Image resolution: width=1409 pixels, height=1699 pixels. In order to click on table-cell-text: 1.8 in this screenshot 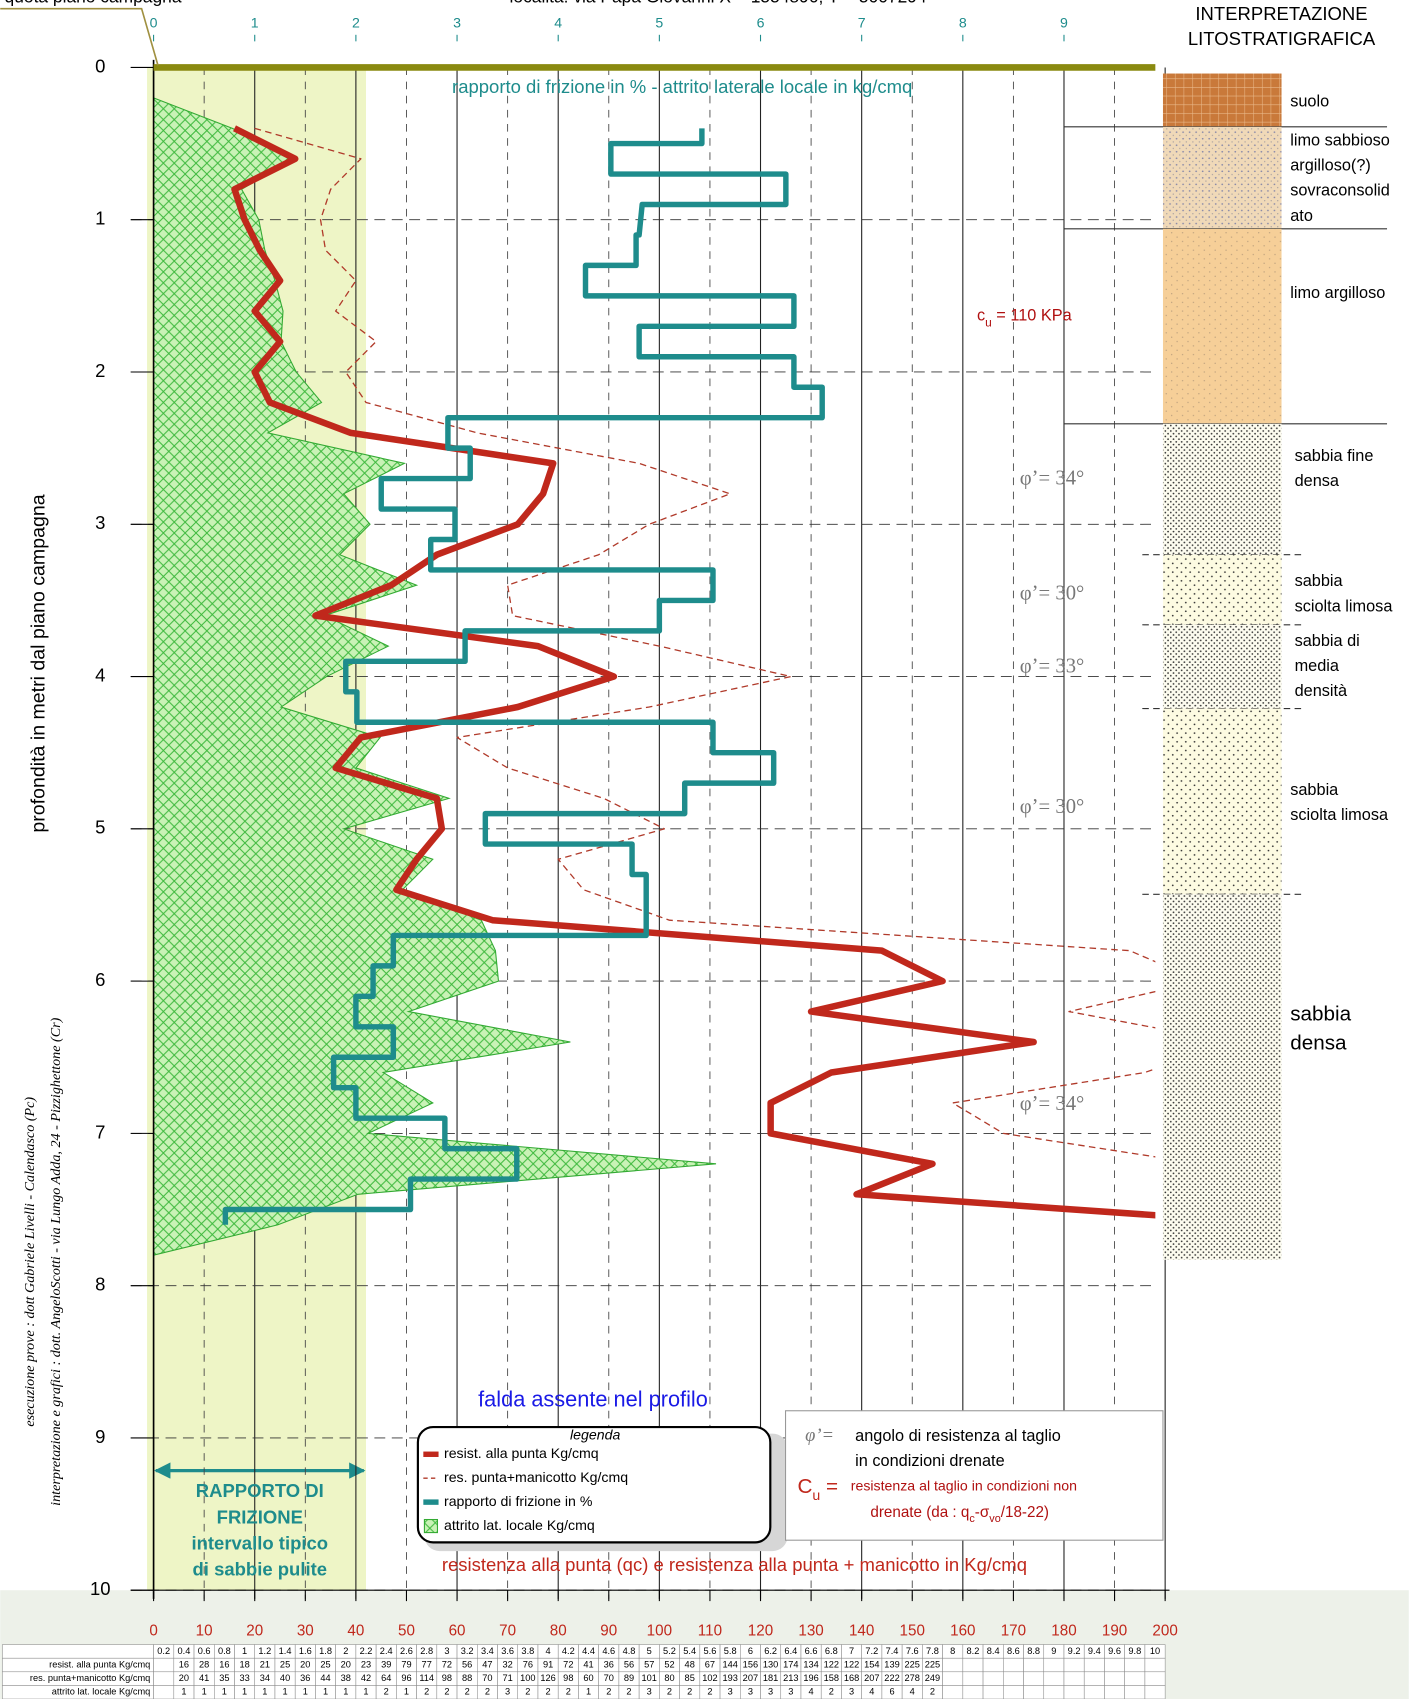, I will do `click(325, 1651)`.